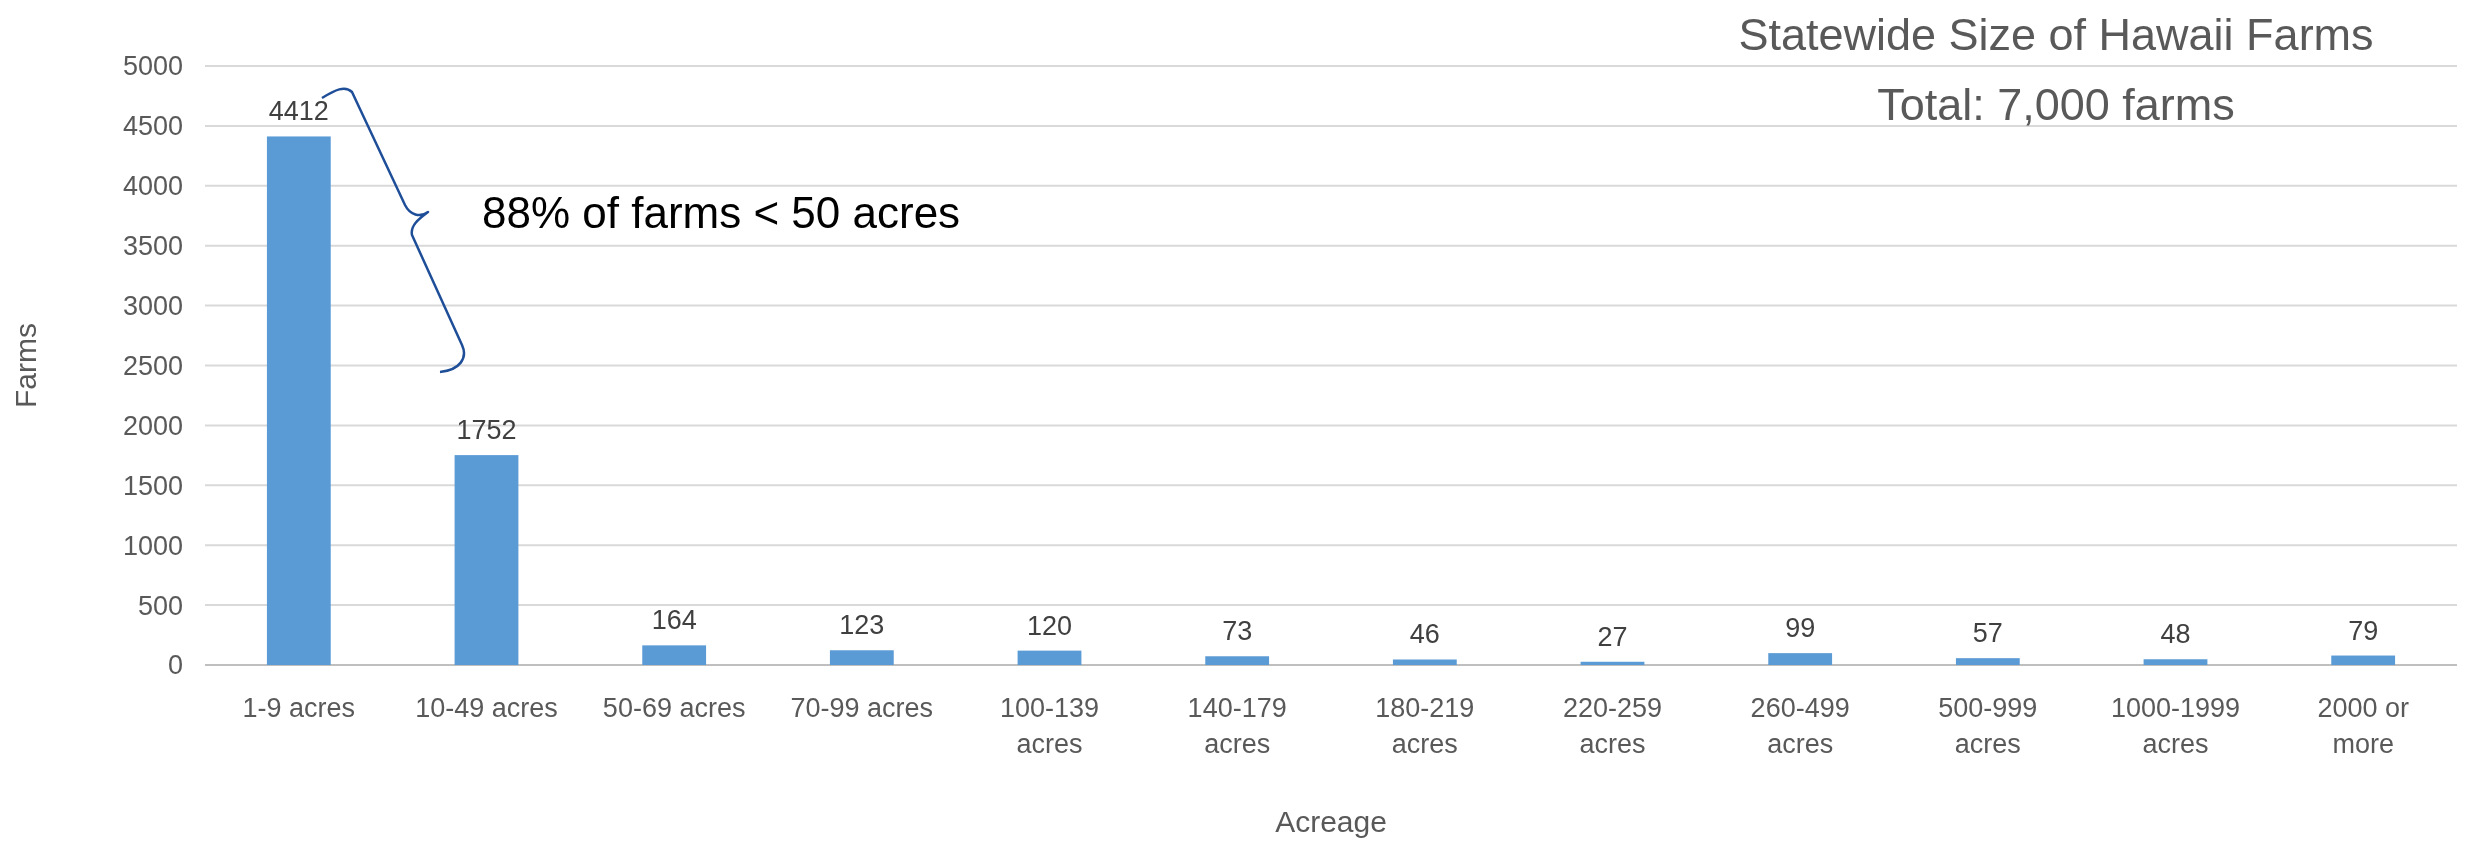  Describe the element at coordinates (299, 708) in the screenshot. I see `x-tick-label: 1-9 acres` at that location.